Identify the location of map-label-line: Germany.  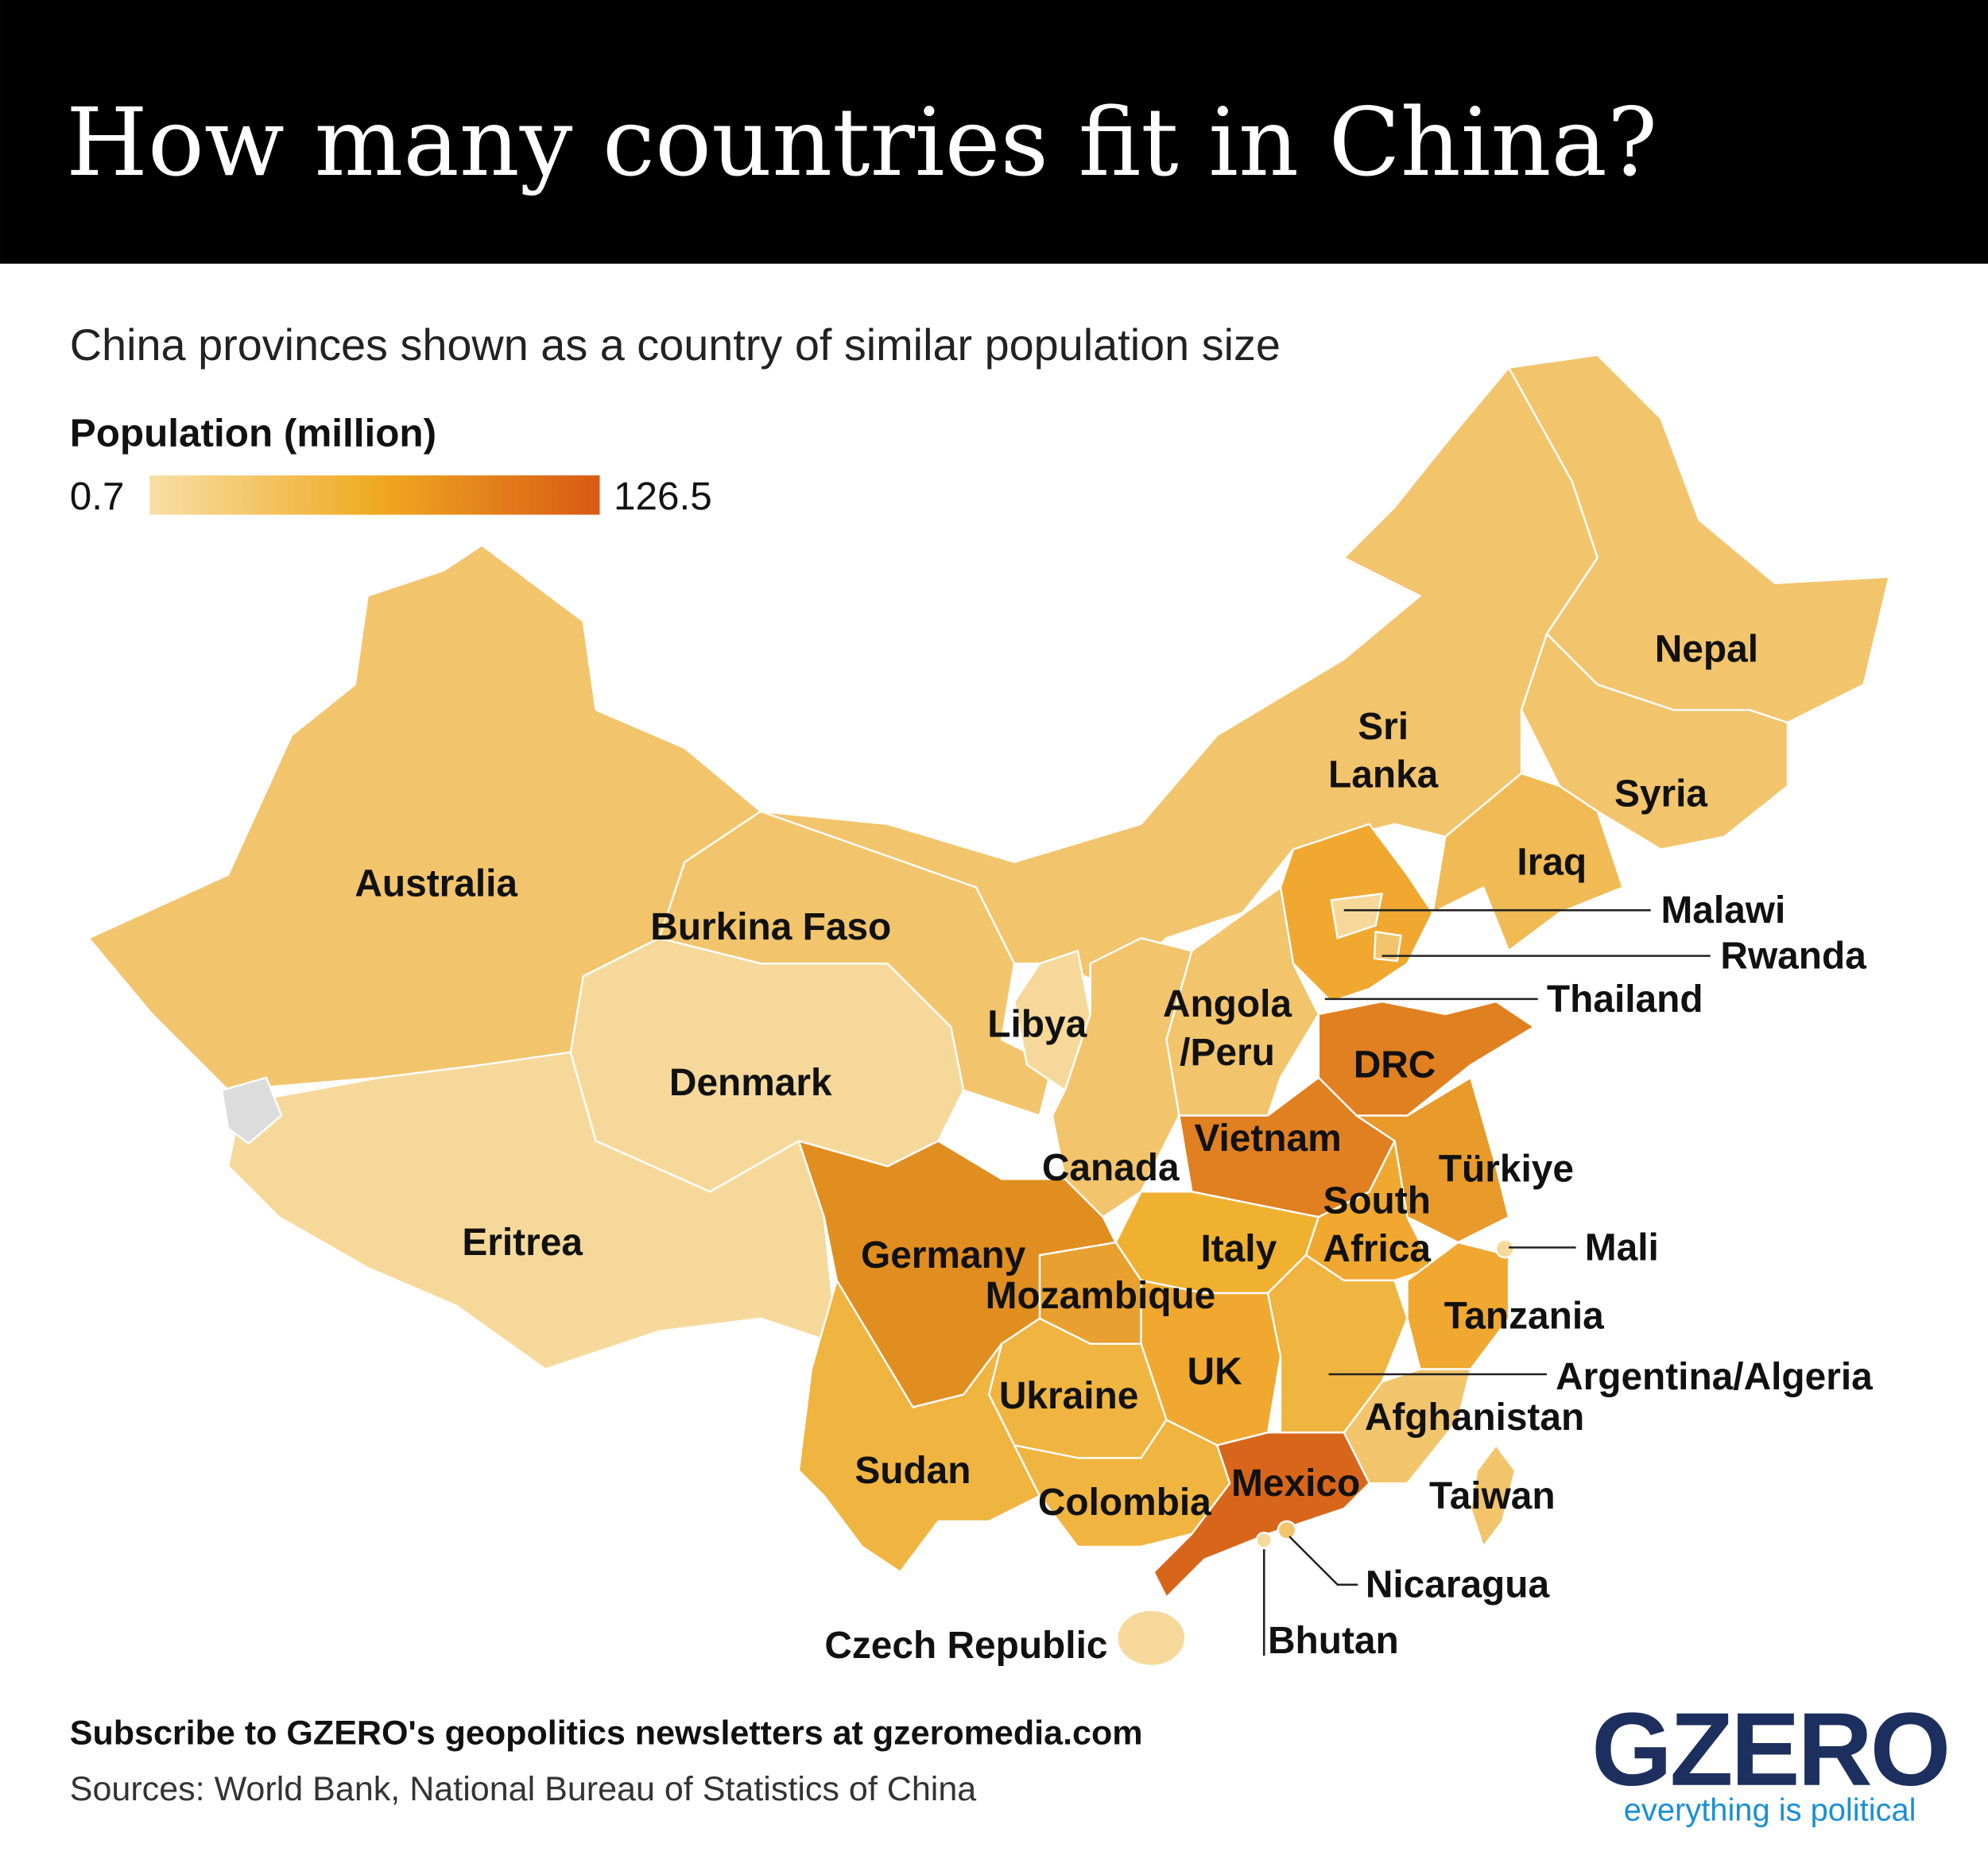
(943, 1255).